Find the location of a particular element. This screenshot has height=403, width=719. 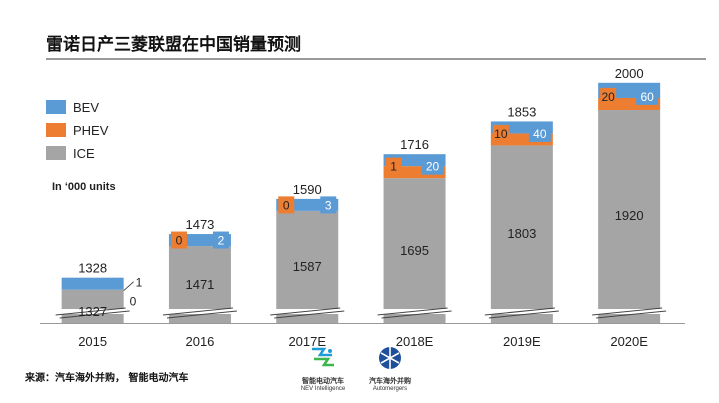

label-phev-2018E: 1 is located at coordinates (393, 167).